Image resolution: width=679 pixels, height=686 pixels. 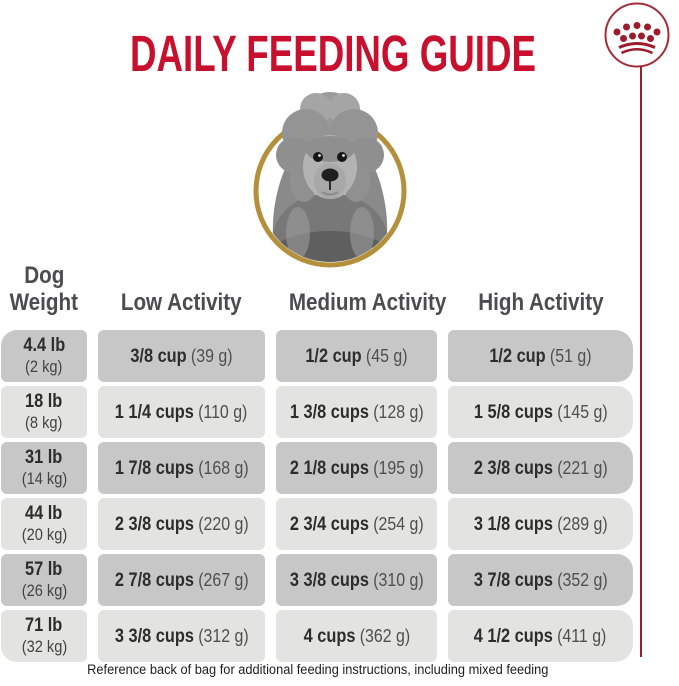 I want to click on low-activity-cell: 2 3/8 cups (220 g), so click(x=181, y=524).